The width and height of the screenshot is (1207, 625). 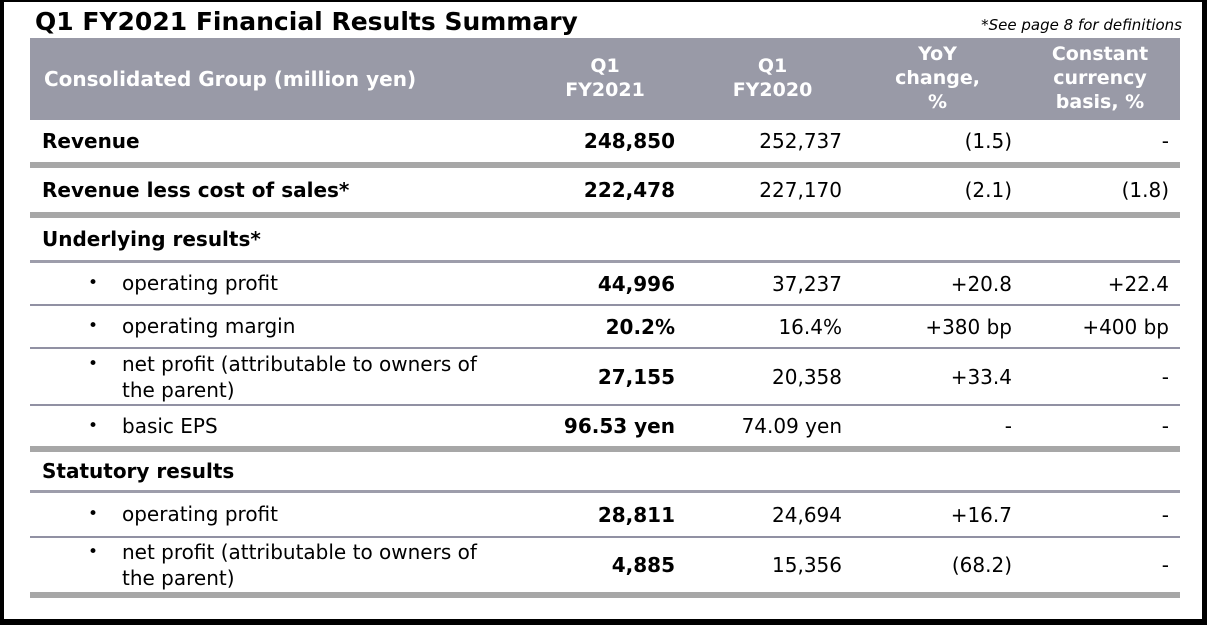 What do you see at coordinates (605, 239) in the screenshot?
I see `table-section-underlying-results: Underlying results*` at bounding box center [605, 239].